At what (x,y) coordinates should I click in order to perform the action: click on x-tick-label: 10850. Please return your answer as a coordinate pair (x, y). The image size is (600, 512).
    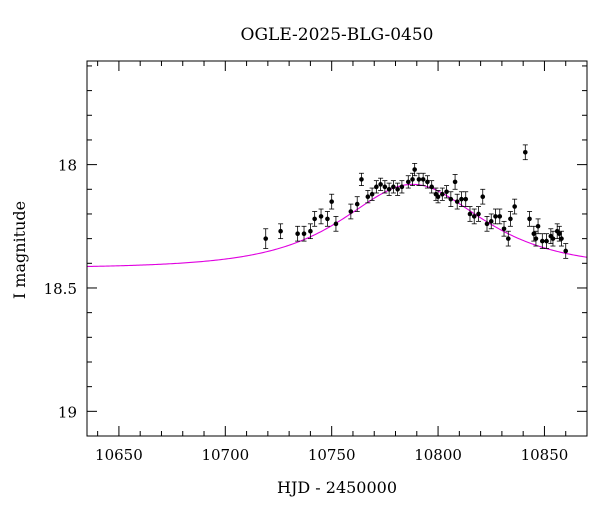
    Looking at the image, I should click on (545, 455).